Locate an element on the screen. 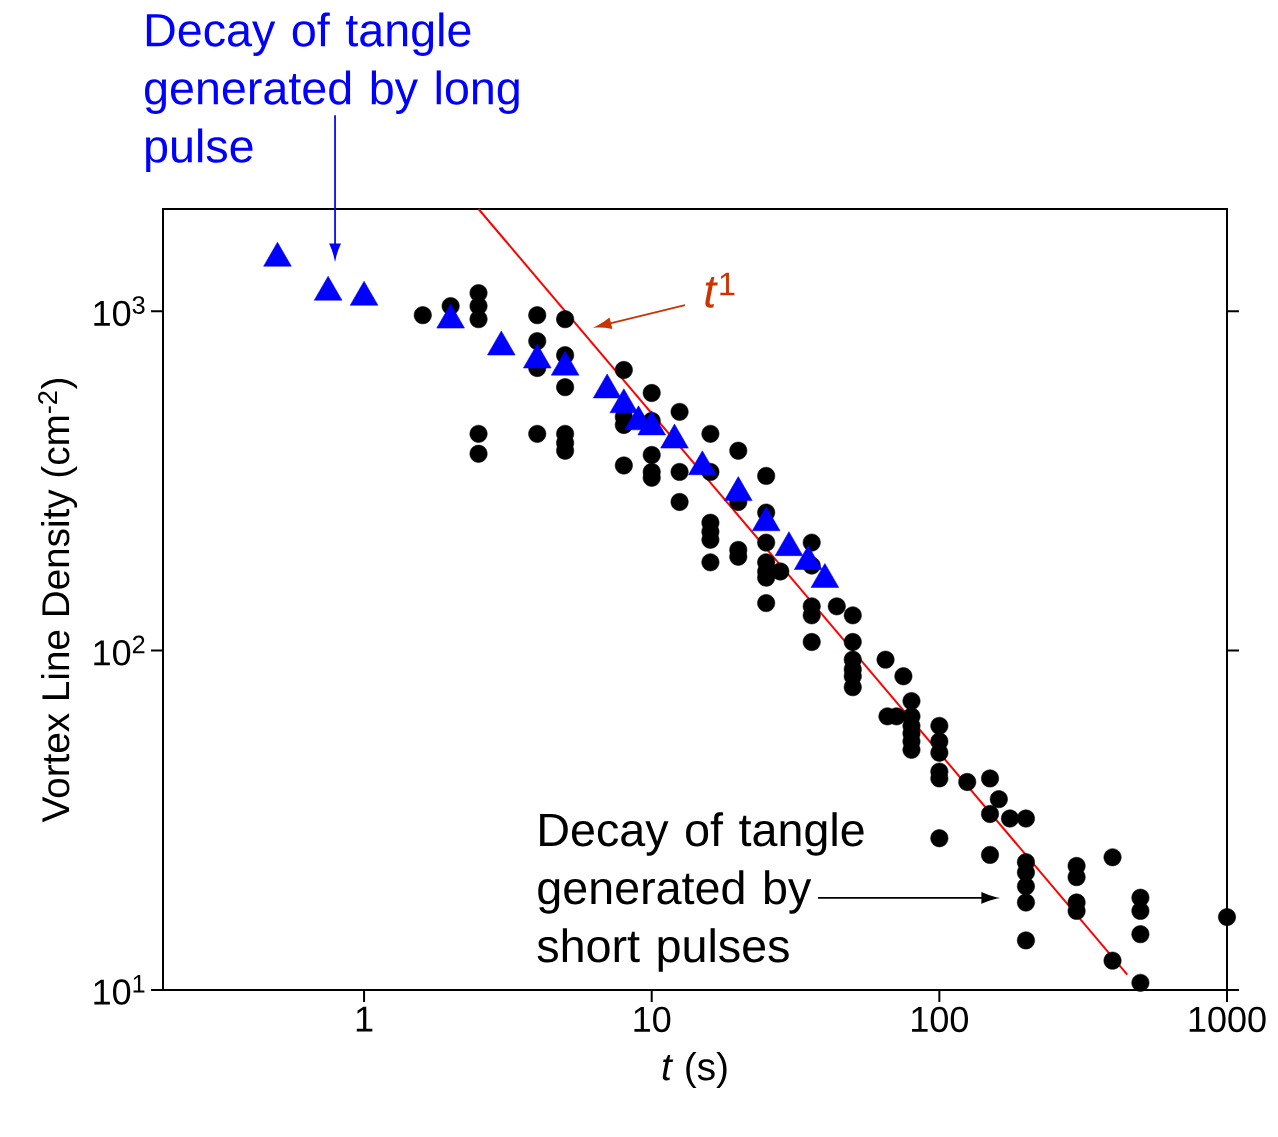 Image resolution: width=1278 pixels, height=1137 pixels. x-axis-title: t (s) is located at coordinates (694, 1070).